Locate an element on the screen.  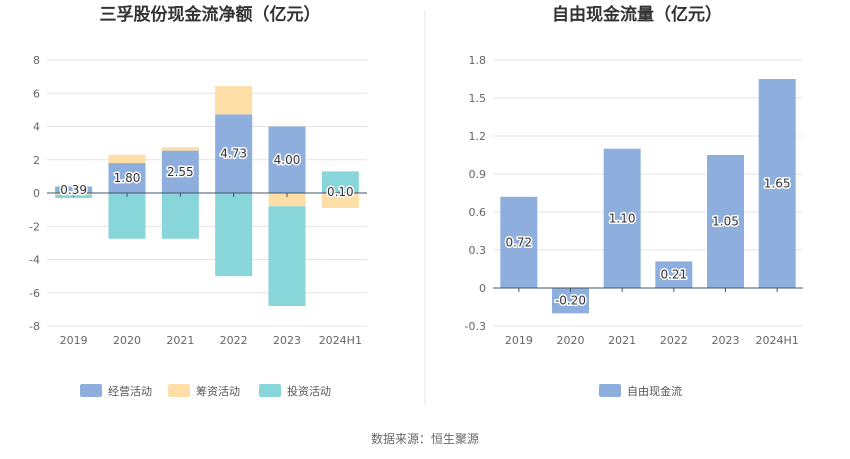
y-tick-label: 0.6 is located at coordinates (478, 212).